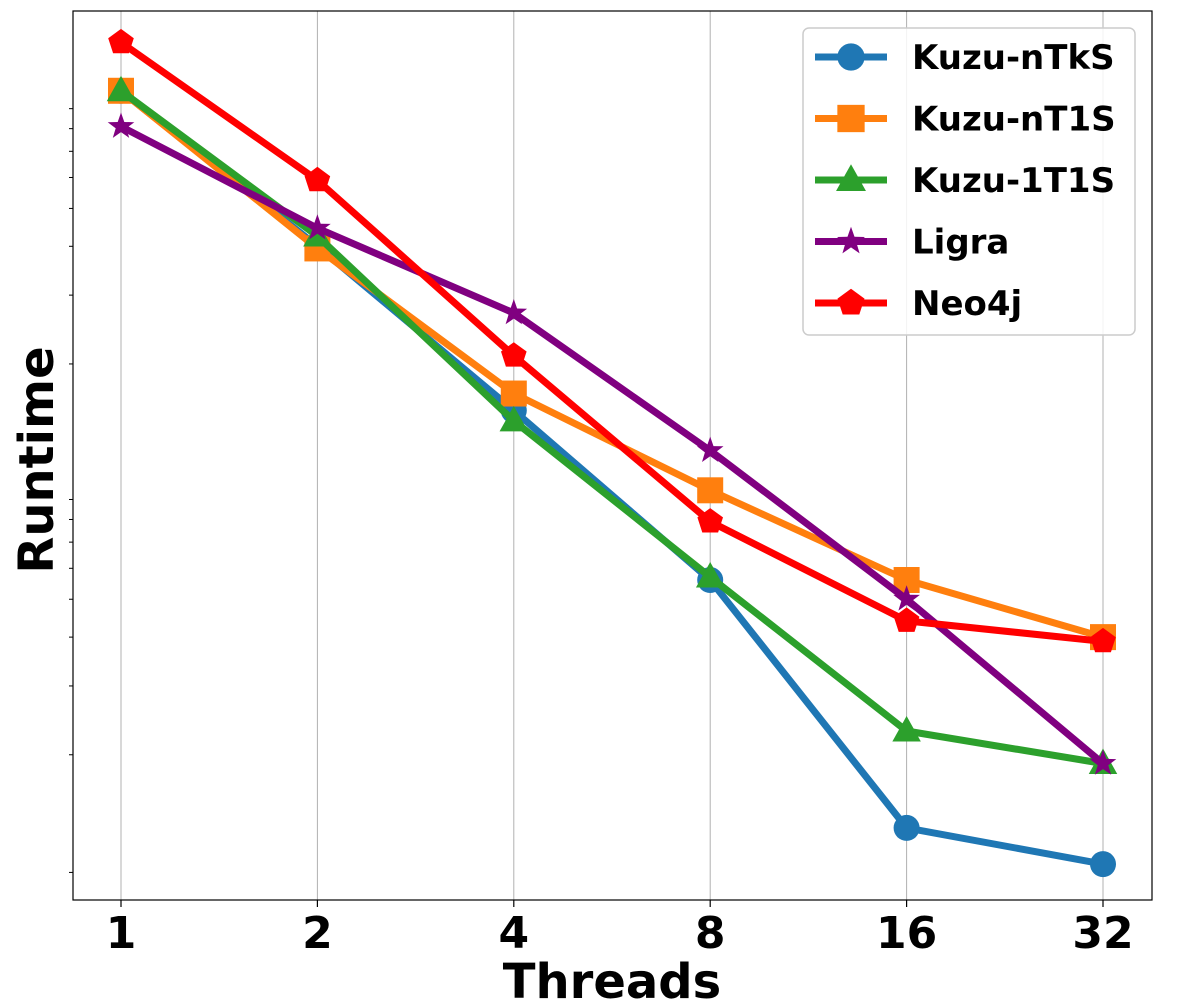 The width and height of the screenshot is (1200, 1000). What do you see at coordinates (1014, 120) in the screenshot?
I see `legend-label: Kuzu-nT1S` at bounding box center [1014, 120].